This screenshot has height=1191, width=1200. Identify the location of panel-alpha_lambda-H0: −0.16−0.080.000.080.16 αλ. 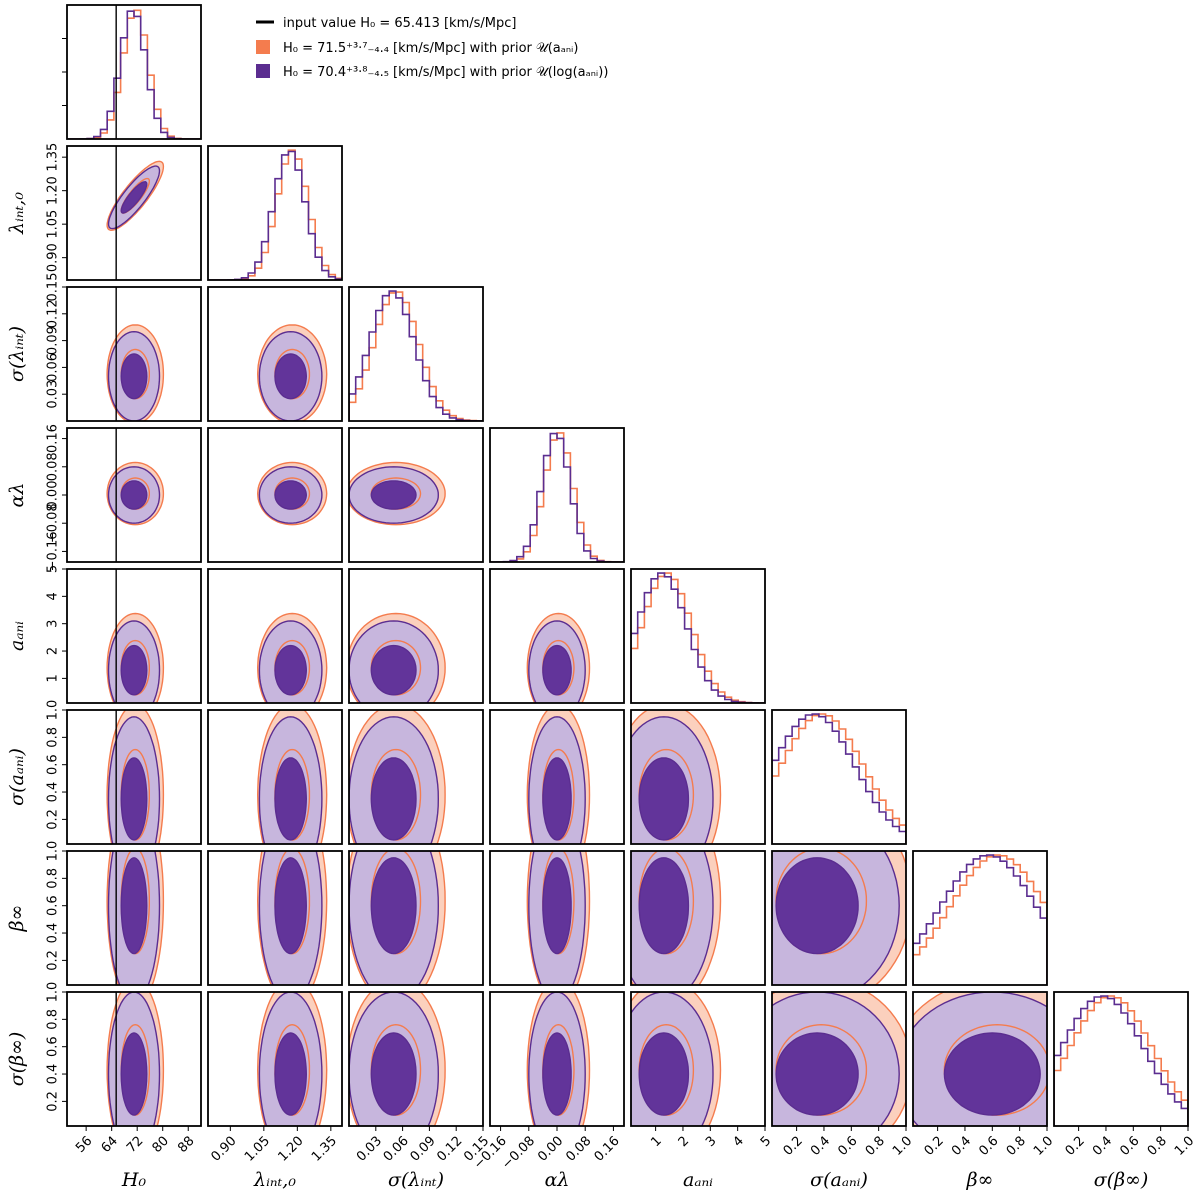
(104, 497).